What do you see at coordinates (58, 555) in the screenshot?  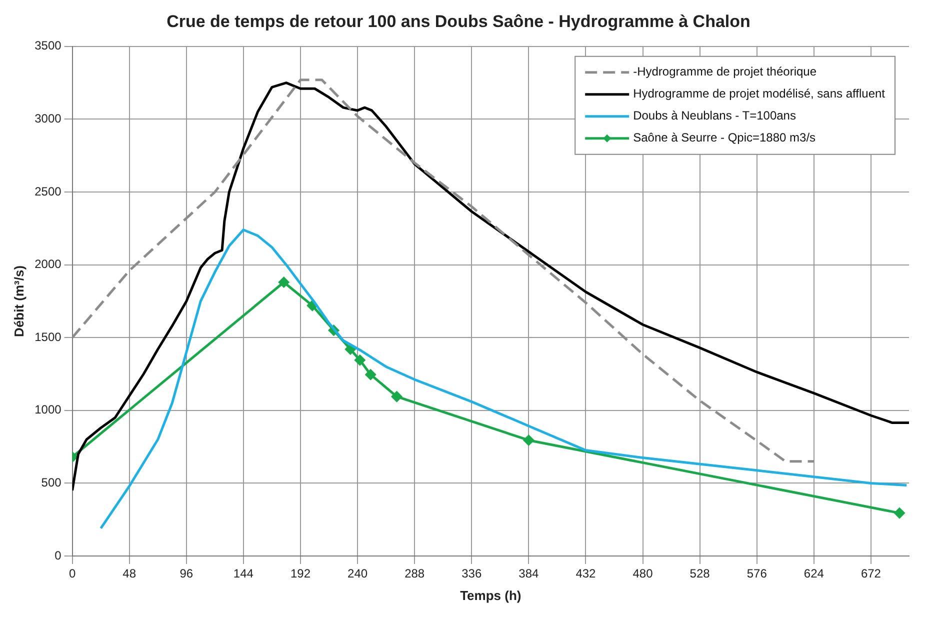 I see `y-tick-label: 0` at bounding box center [58, 555].